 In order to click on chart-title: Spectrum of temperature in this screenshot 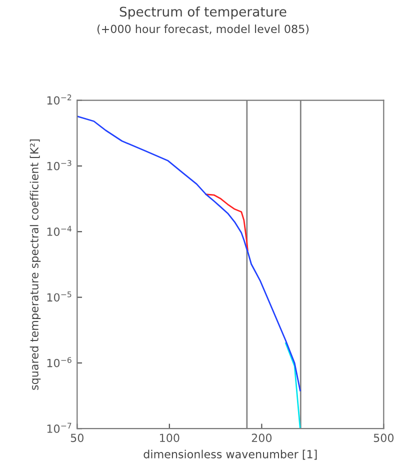, I will do `click(203, 13)`.